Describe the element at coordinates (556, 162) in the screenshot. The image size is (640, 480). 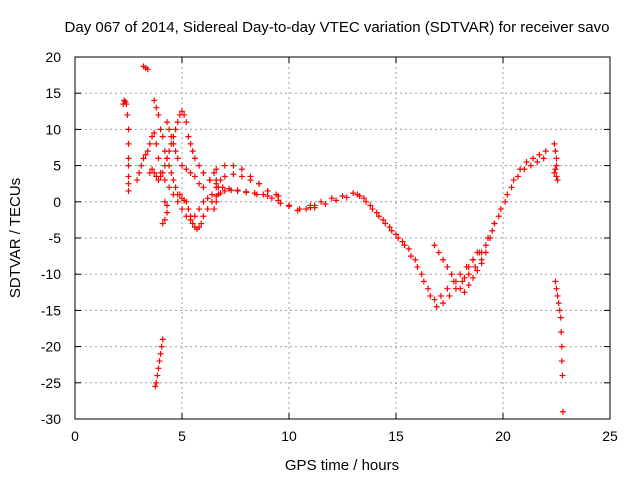
I see `series-right-upper-vertical` at that location.